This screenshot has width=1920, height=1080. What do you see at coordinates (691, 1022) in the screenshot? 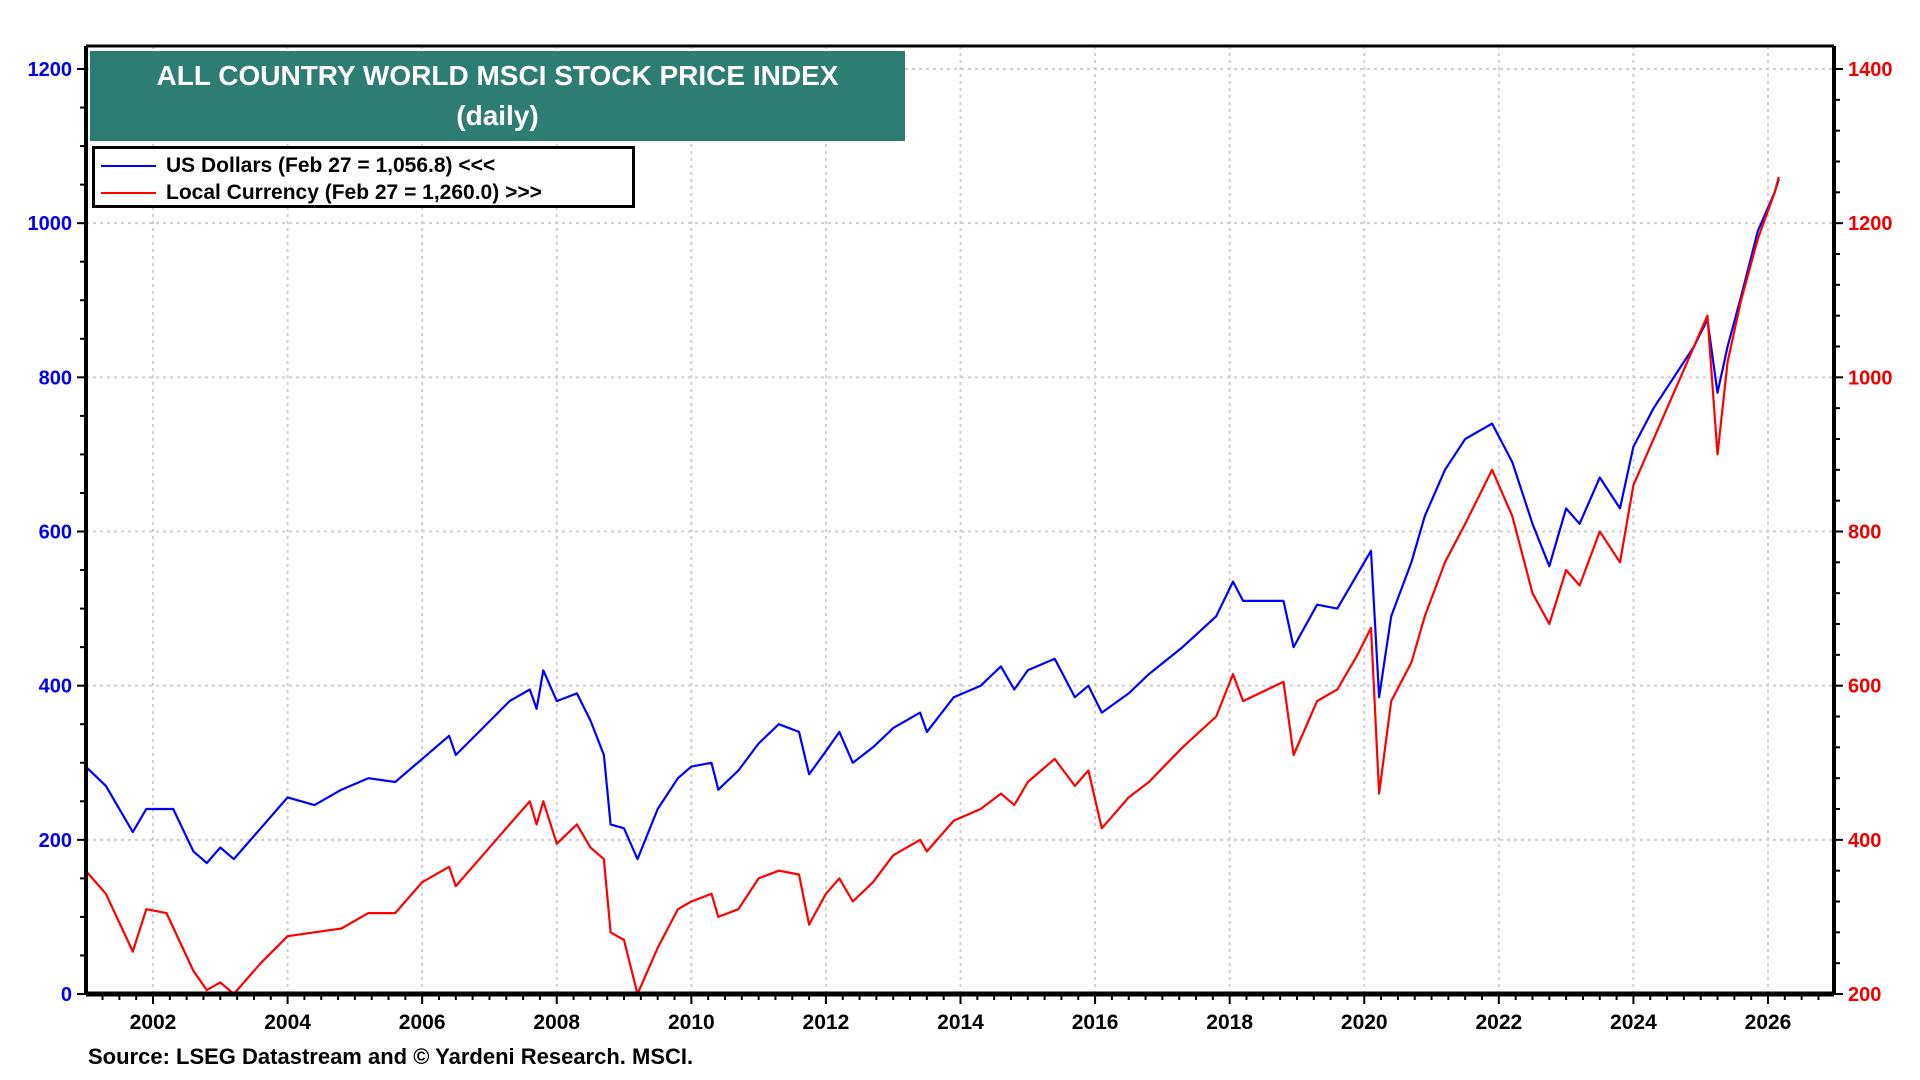
I see `x-tick-label: 2010` at bounding box center [691, 1022].